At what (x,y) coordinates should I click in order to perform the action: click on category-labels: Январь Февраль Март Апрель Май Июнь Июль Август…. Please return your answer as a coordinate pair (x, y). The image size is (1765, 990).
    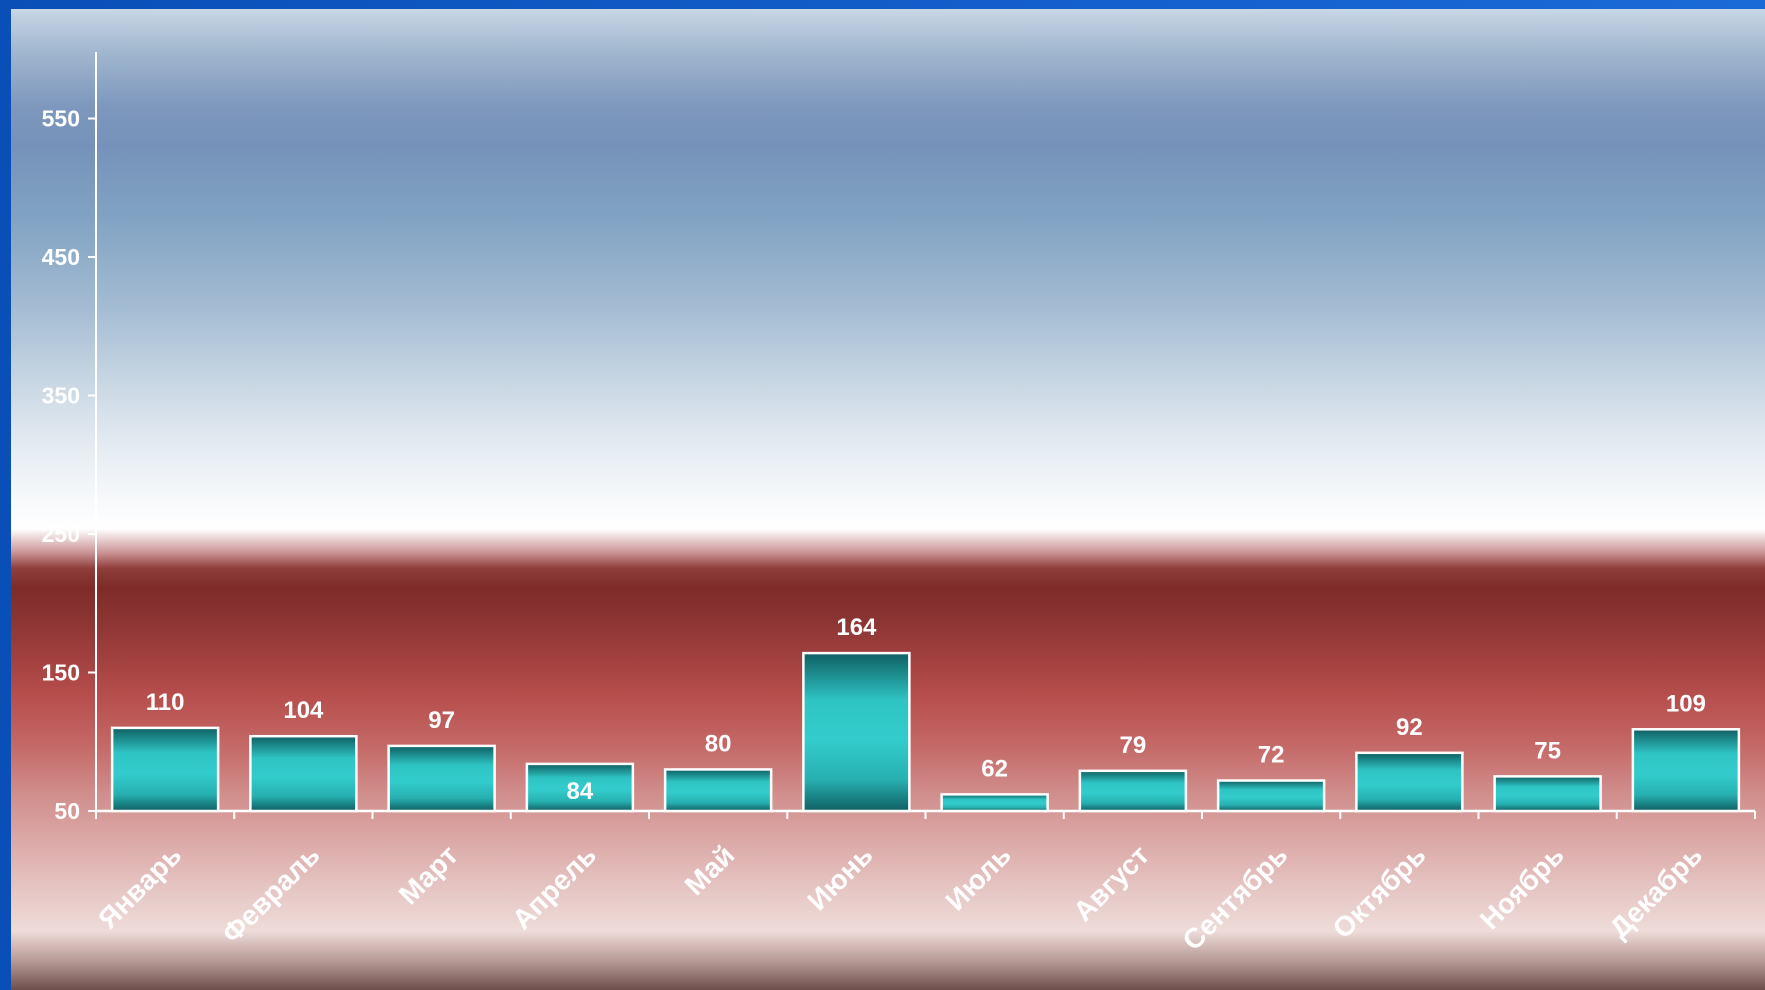
    Looking at the image, I should click on (900, 897).